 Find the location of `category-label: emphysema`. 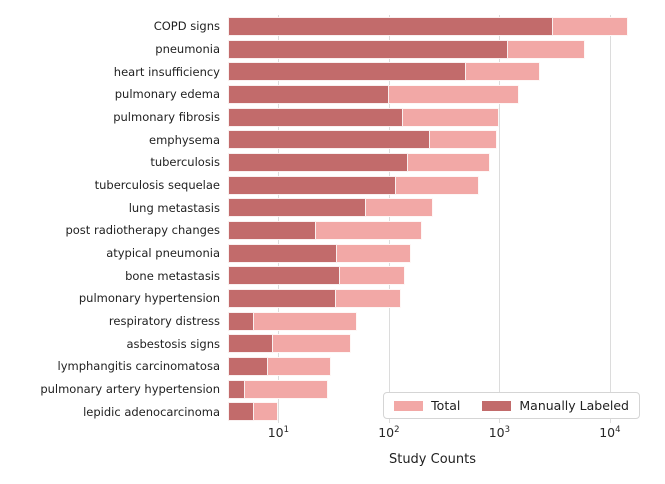

category-label: emphysema is located at coordinates (184, 139).